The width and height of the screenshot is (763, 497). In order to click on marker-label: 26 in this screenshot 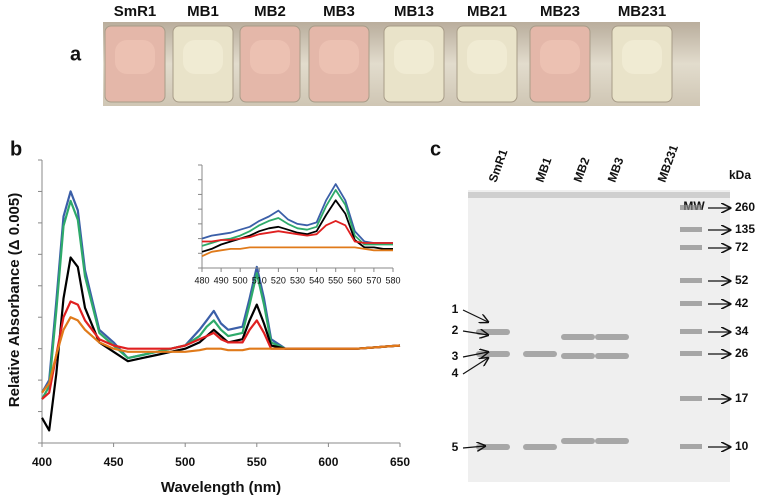, I will do `click(742, 353)`.